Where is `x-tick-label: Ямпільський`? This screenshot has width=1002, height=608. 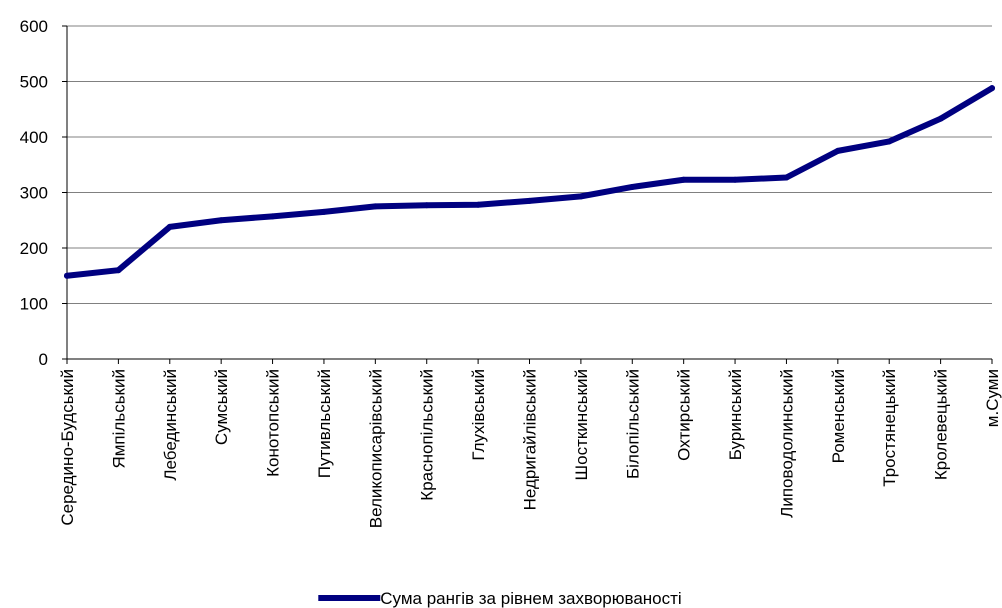 x-tick-label: Ямпільський is located at coordinates (118, 419).